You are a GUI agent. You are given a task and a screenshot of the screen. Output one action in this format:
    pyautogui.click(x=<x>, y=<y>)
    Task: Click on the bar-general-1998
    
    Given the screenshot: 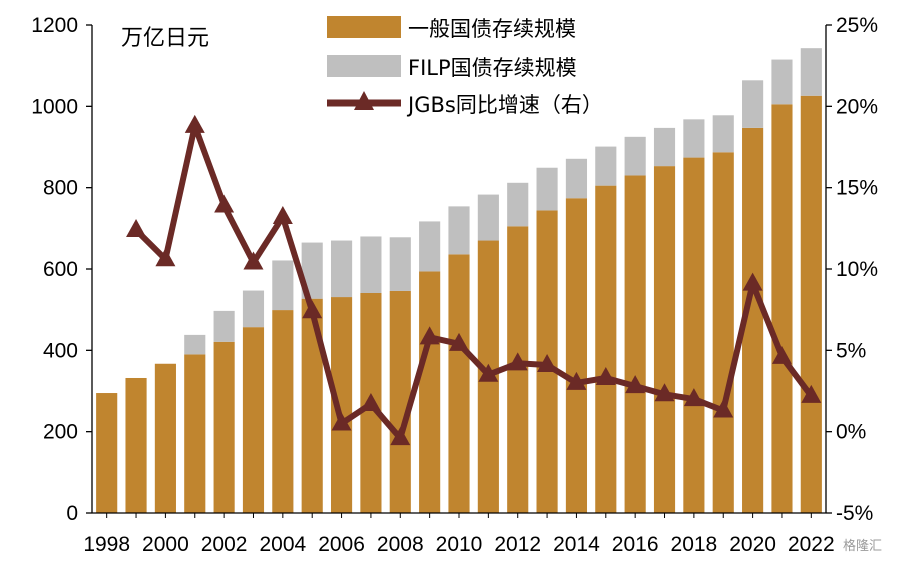 What is the action you would take?
    pyautogui.click(x=107, y=453)
    